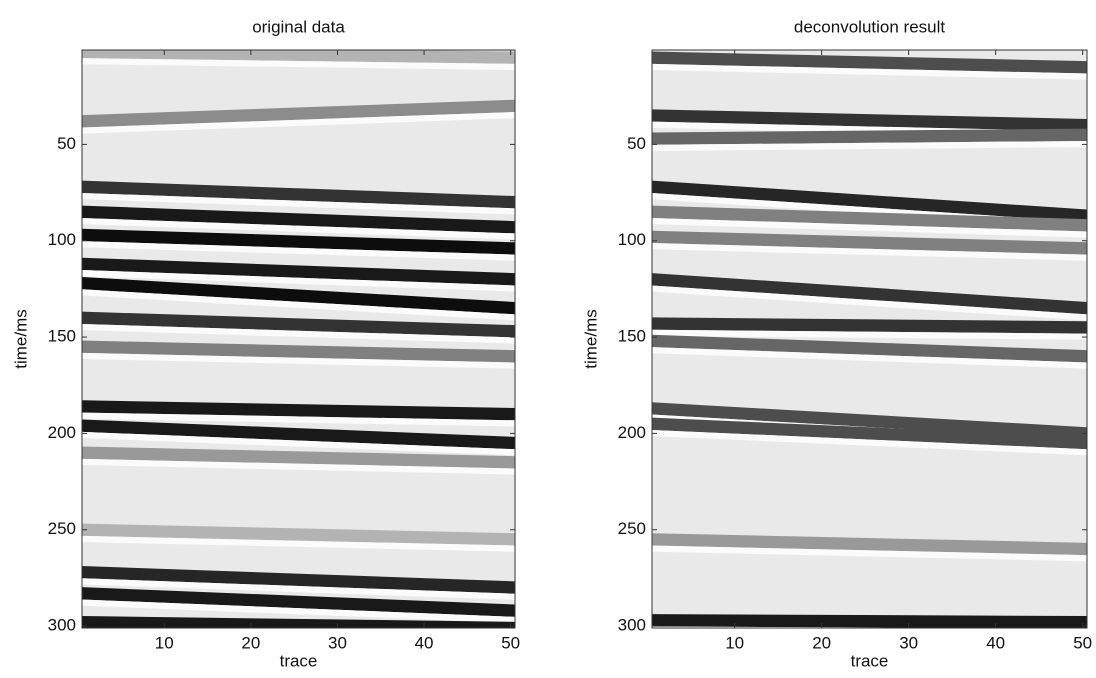  Describe the element at coordinates (298, 26) in the screenshot. I see `chart-title: original data` at that location.